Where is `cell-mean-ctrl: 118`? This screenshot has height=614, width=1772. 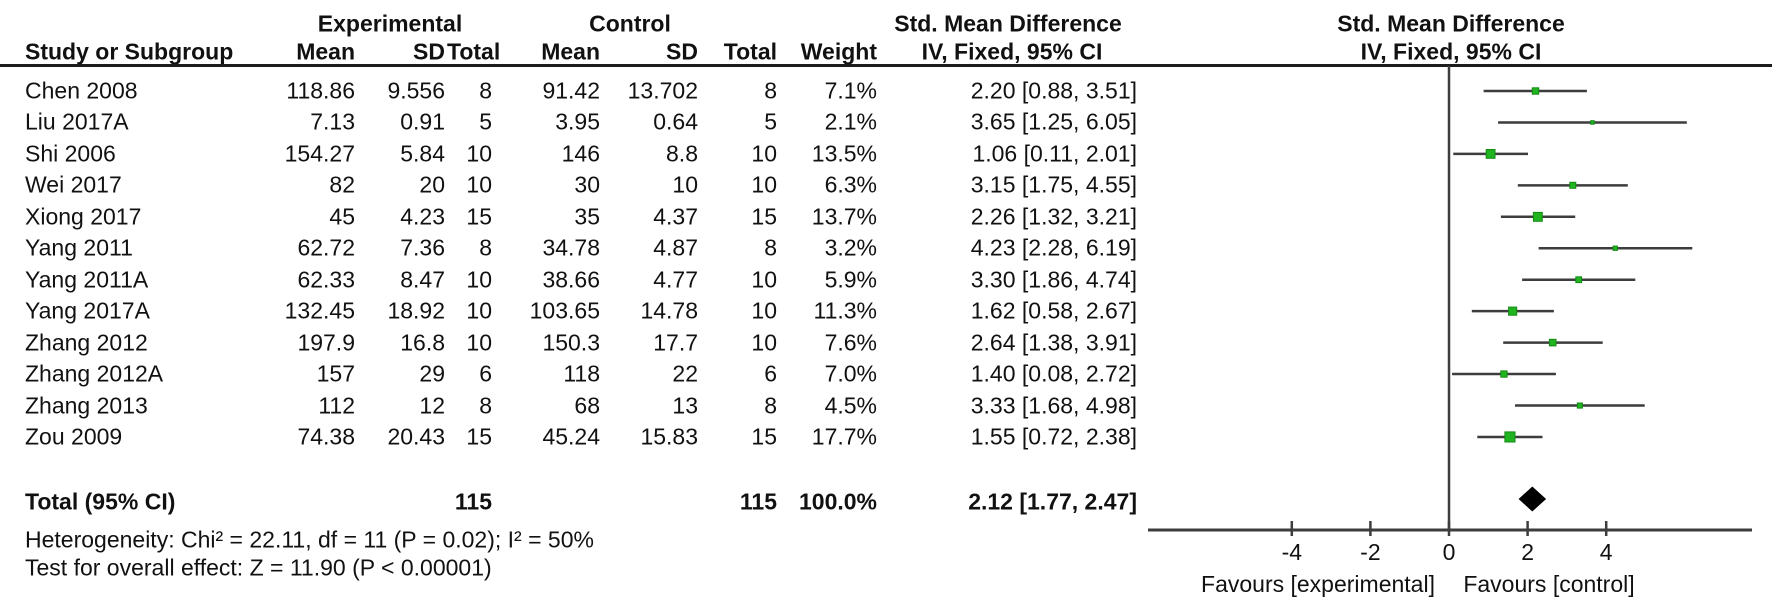
cell-mean-ctrl: 118 is located at coordinates (581, 373).